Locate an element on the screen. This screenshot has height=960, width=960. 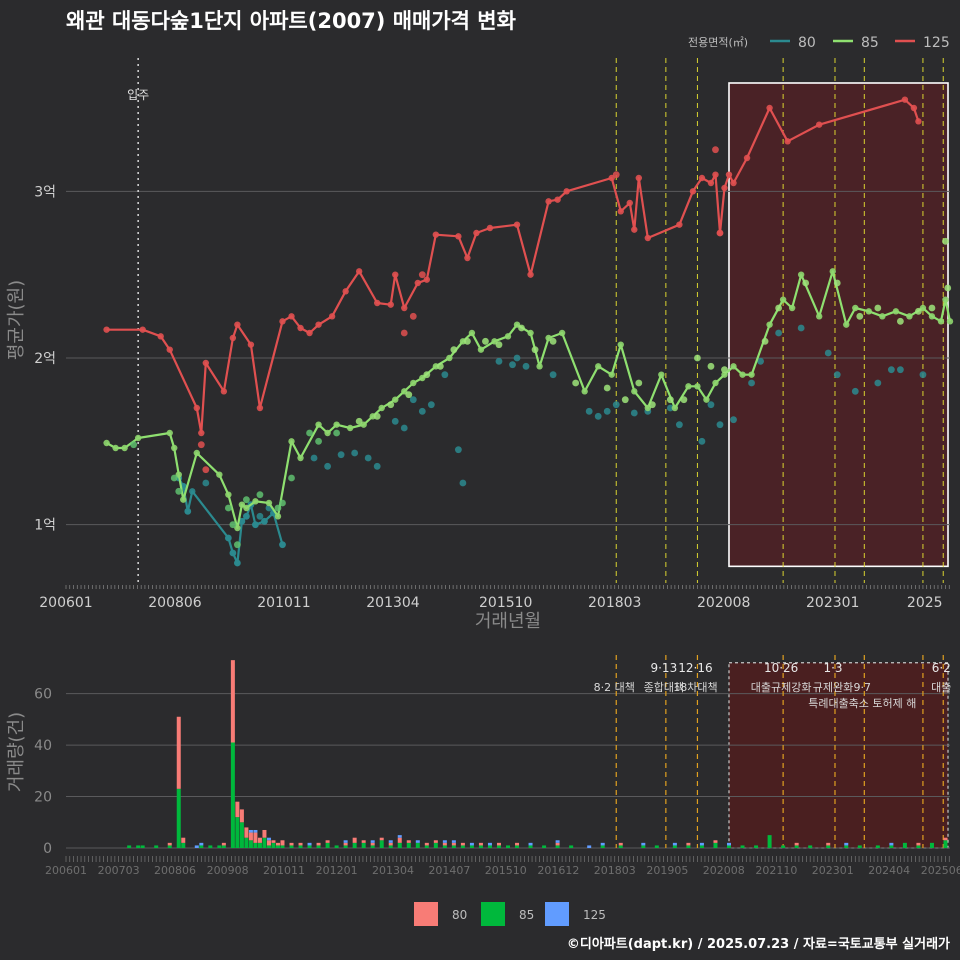
highlight-period-box is located at coordinates (838, 325).